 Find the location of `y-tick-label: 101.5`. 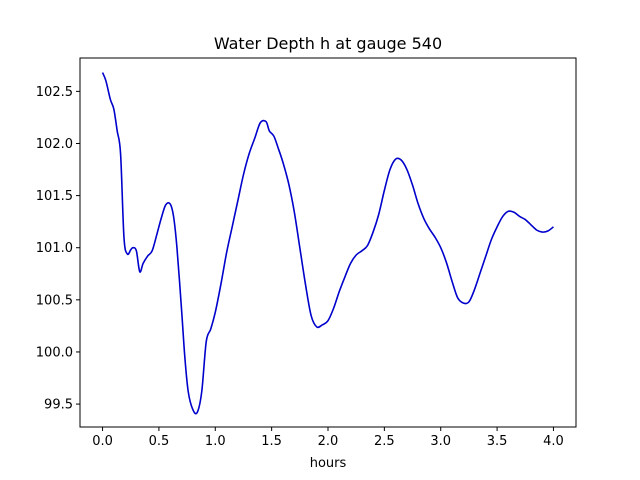

y-tick-label: 101.5 is located at coordinates (54, 196).